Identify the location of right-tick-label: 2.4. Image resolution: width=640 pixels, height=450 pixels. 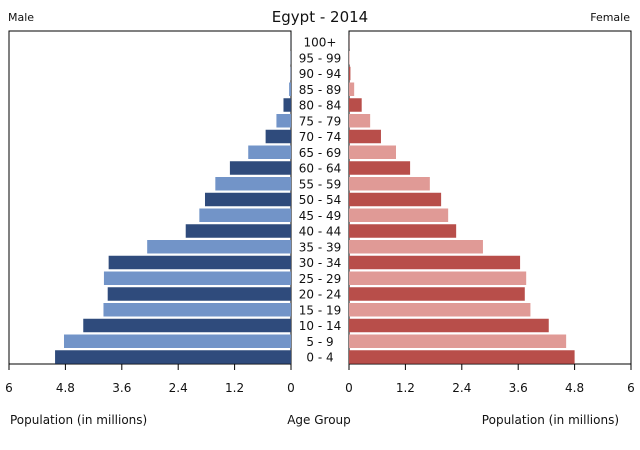
(461, 388).